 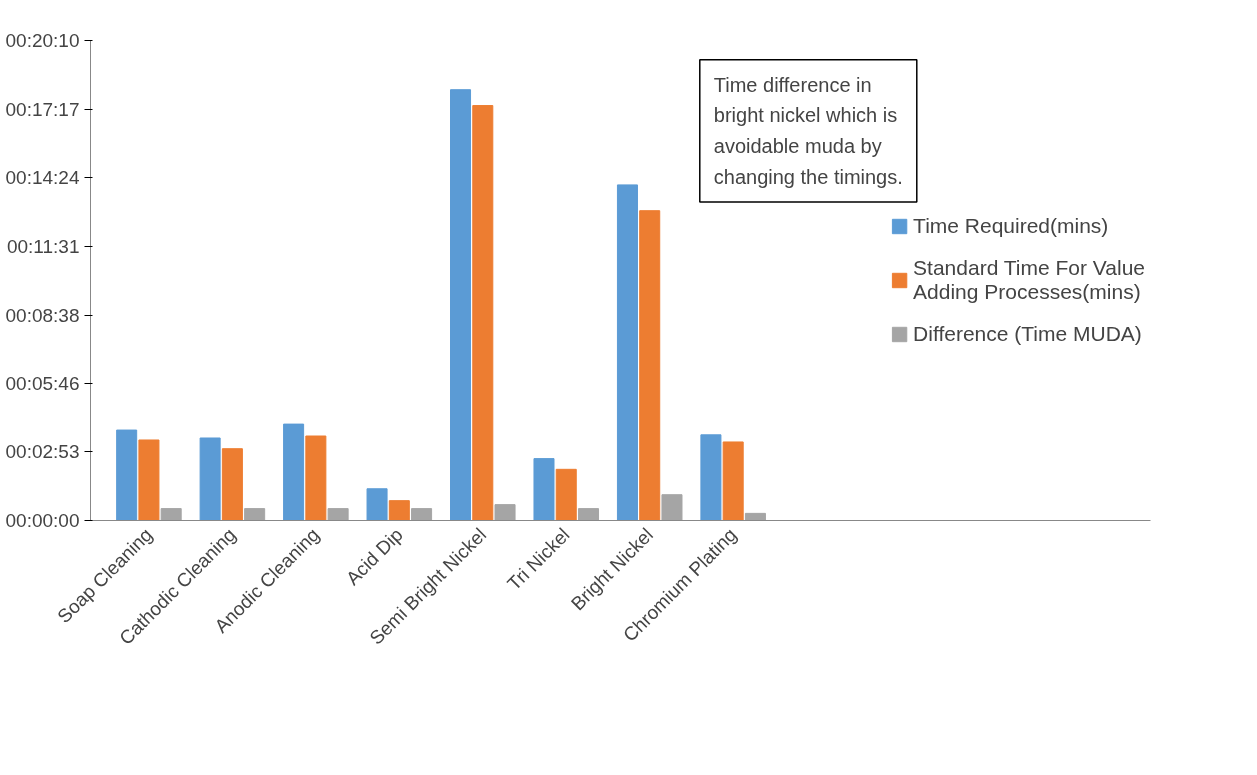 I want to click on y-tick-label: 00:14:24, so click(x=42, y=178).